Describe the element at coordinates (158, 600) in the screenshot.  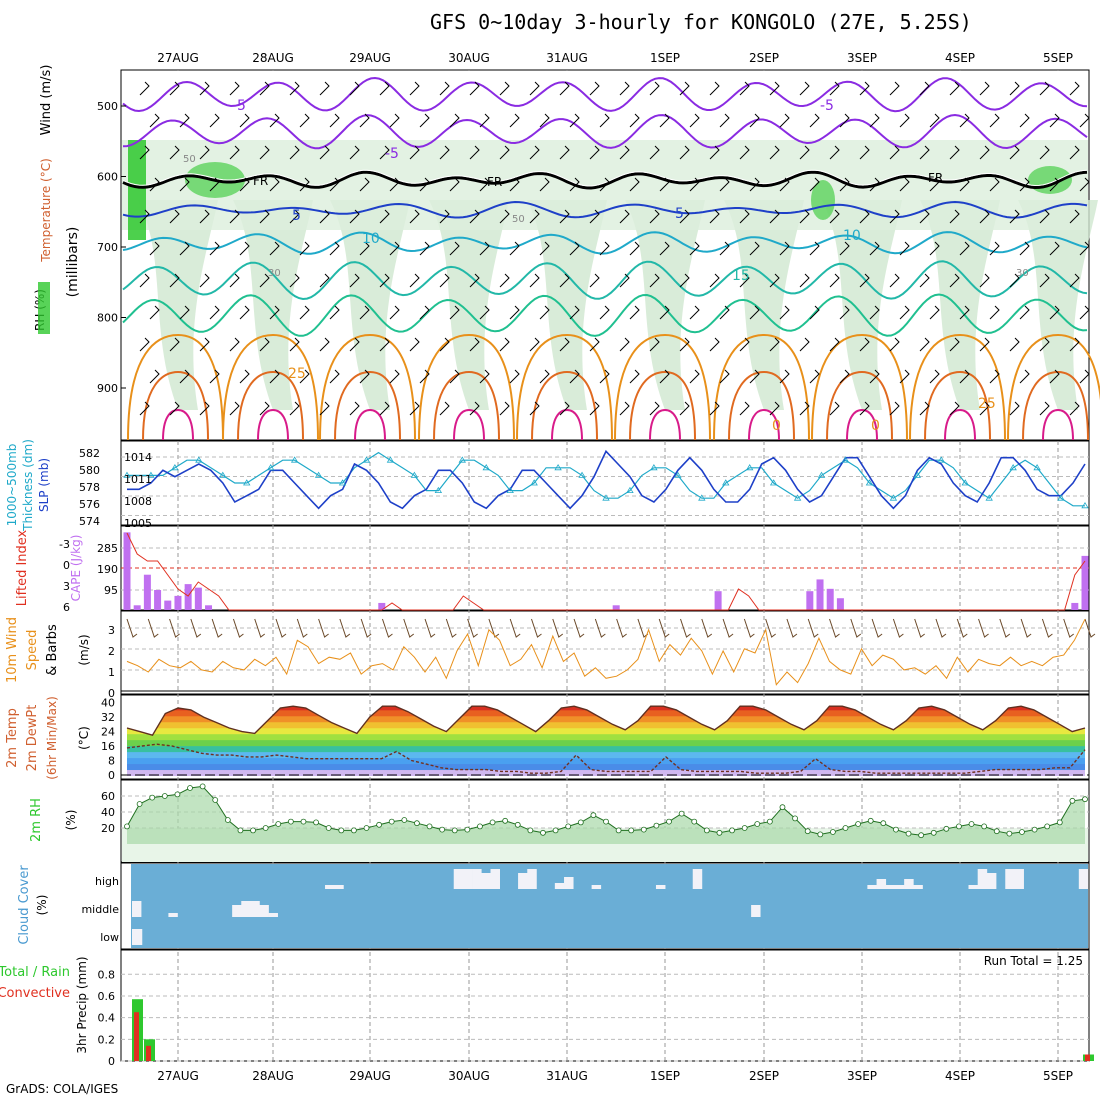
I see `cape-bar` at that location.